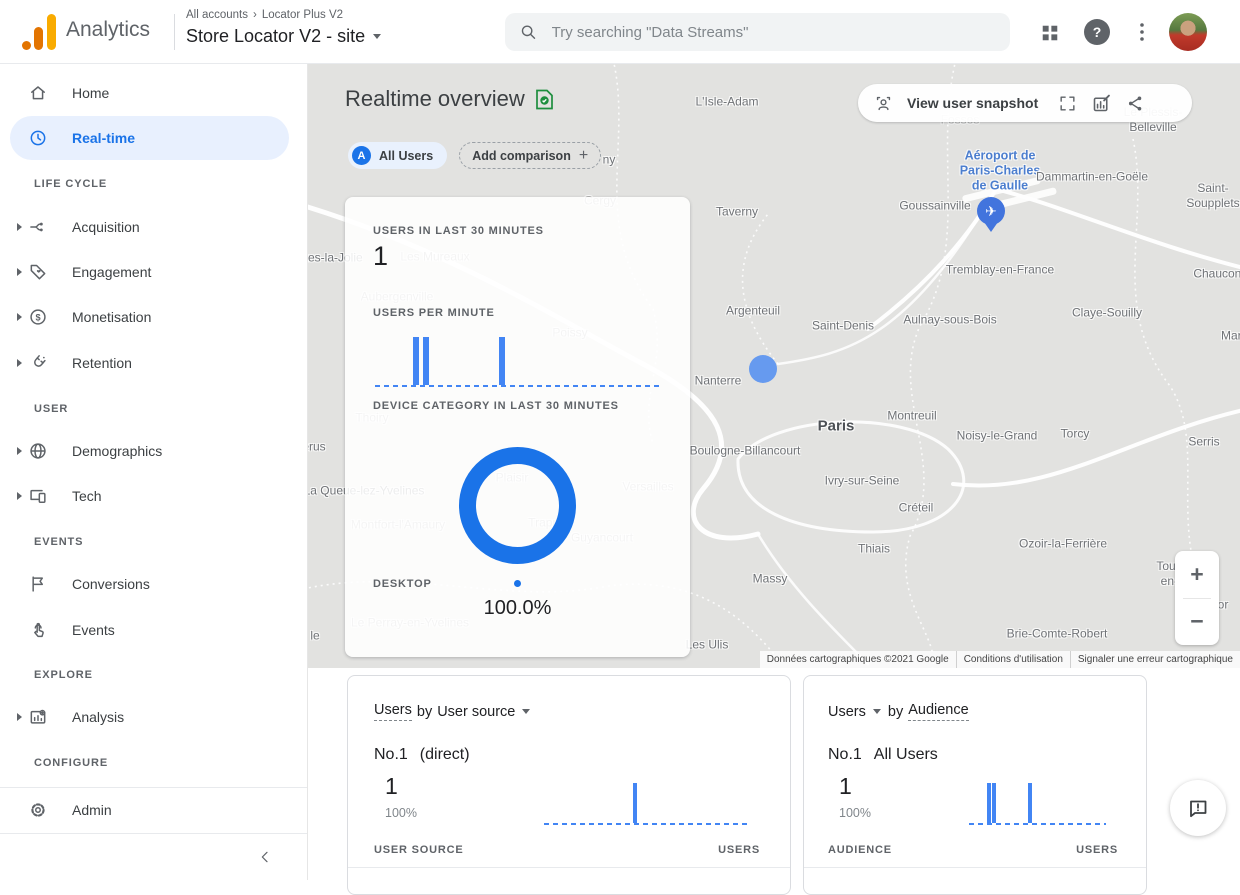  What do you see at coordinates (153, 227) in the screenshot?
I see `sidebar-item-acquisition: Acquisition` at bounding box center [153, 227].